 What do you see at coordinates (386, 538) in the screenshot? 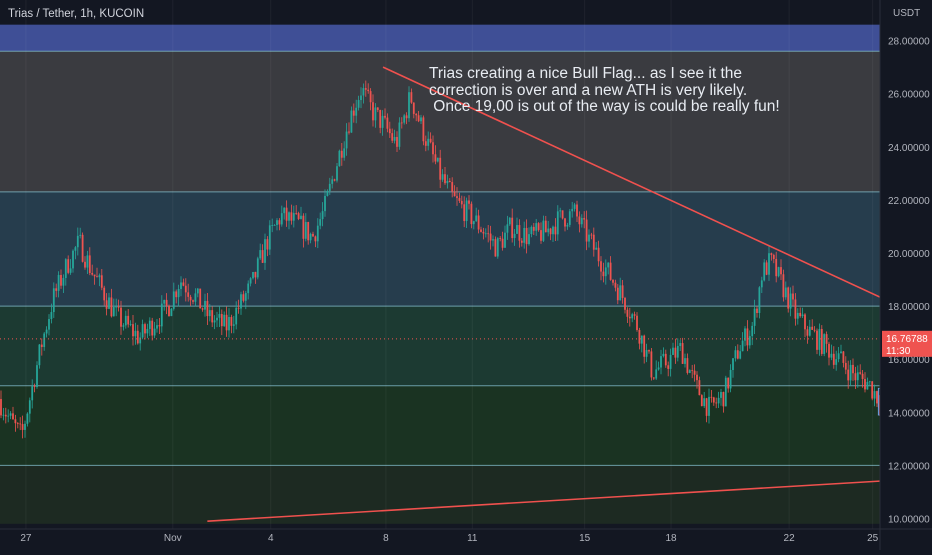
I see `time-tick-label: 8` at bounding box center [386, 538].